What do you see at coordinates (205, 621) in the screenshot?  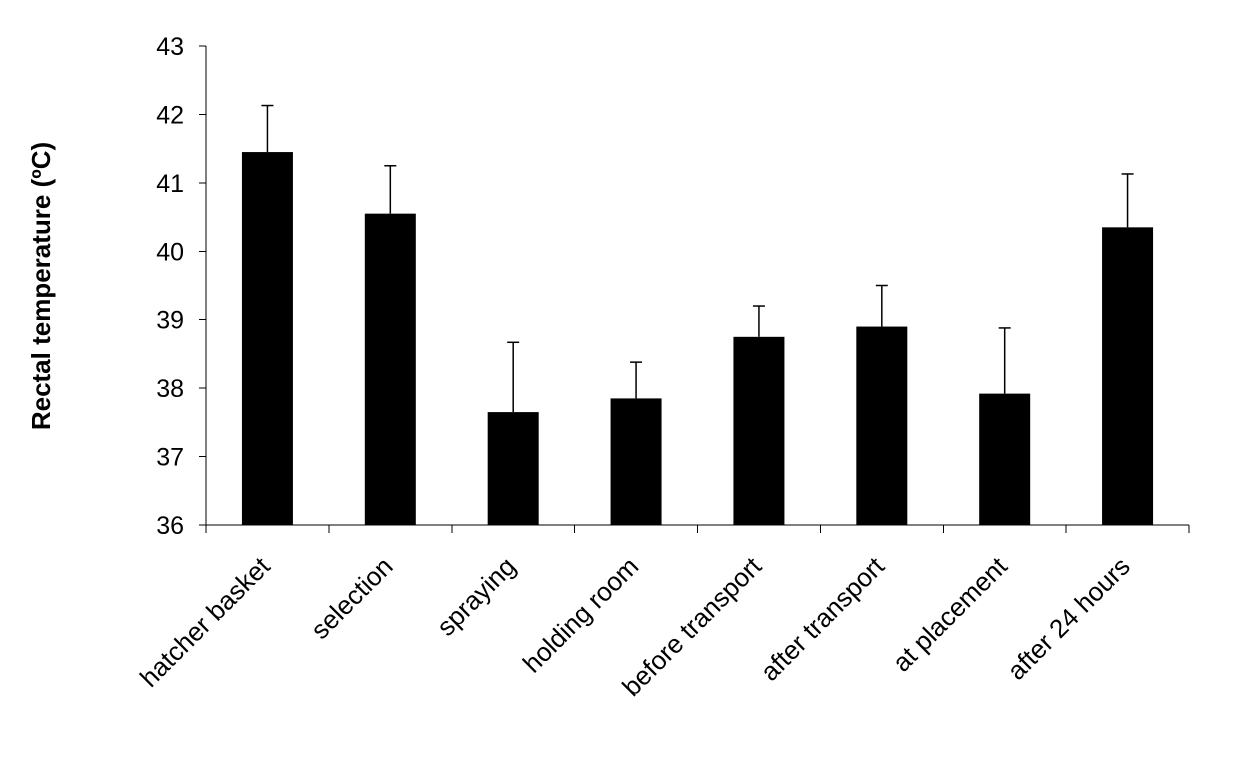 I see `x-tick-label: hatcher basket` at bounding box center [205, 621].